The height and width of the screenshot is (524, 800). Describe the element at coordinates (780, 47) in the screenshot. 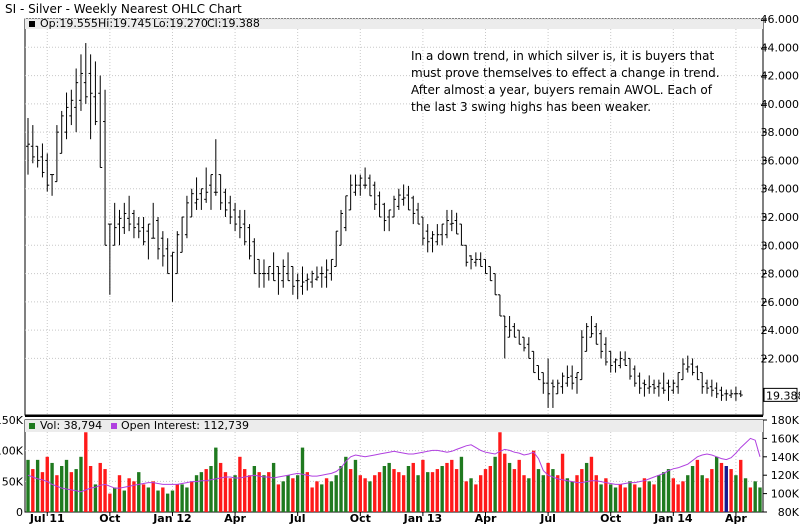

I see `price-tick-label: 44.000` at that location.